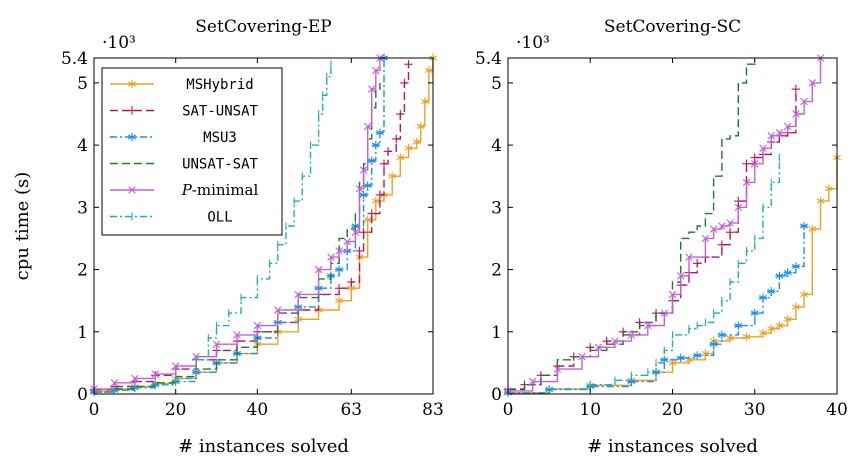  Describe the element at coordinates (656, 309) in the screenshot. I see `series-msu3` at that location.